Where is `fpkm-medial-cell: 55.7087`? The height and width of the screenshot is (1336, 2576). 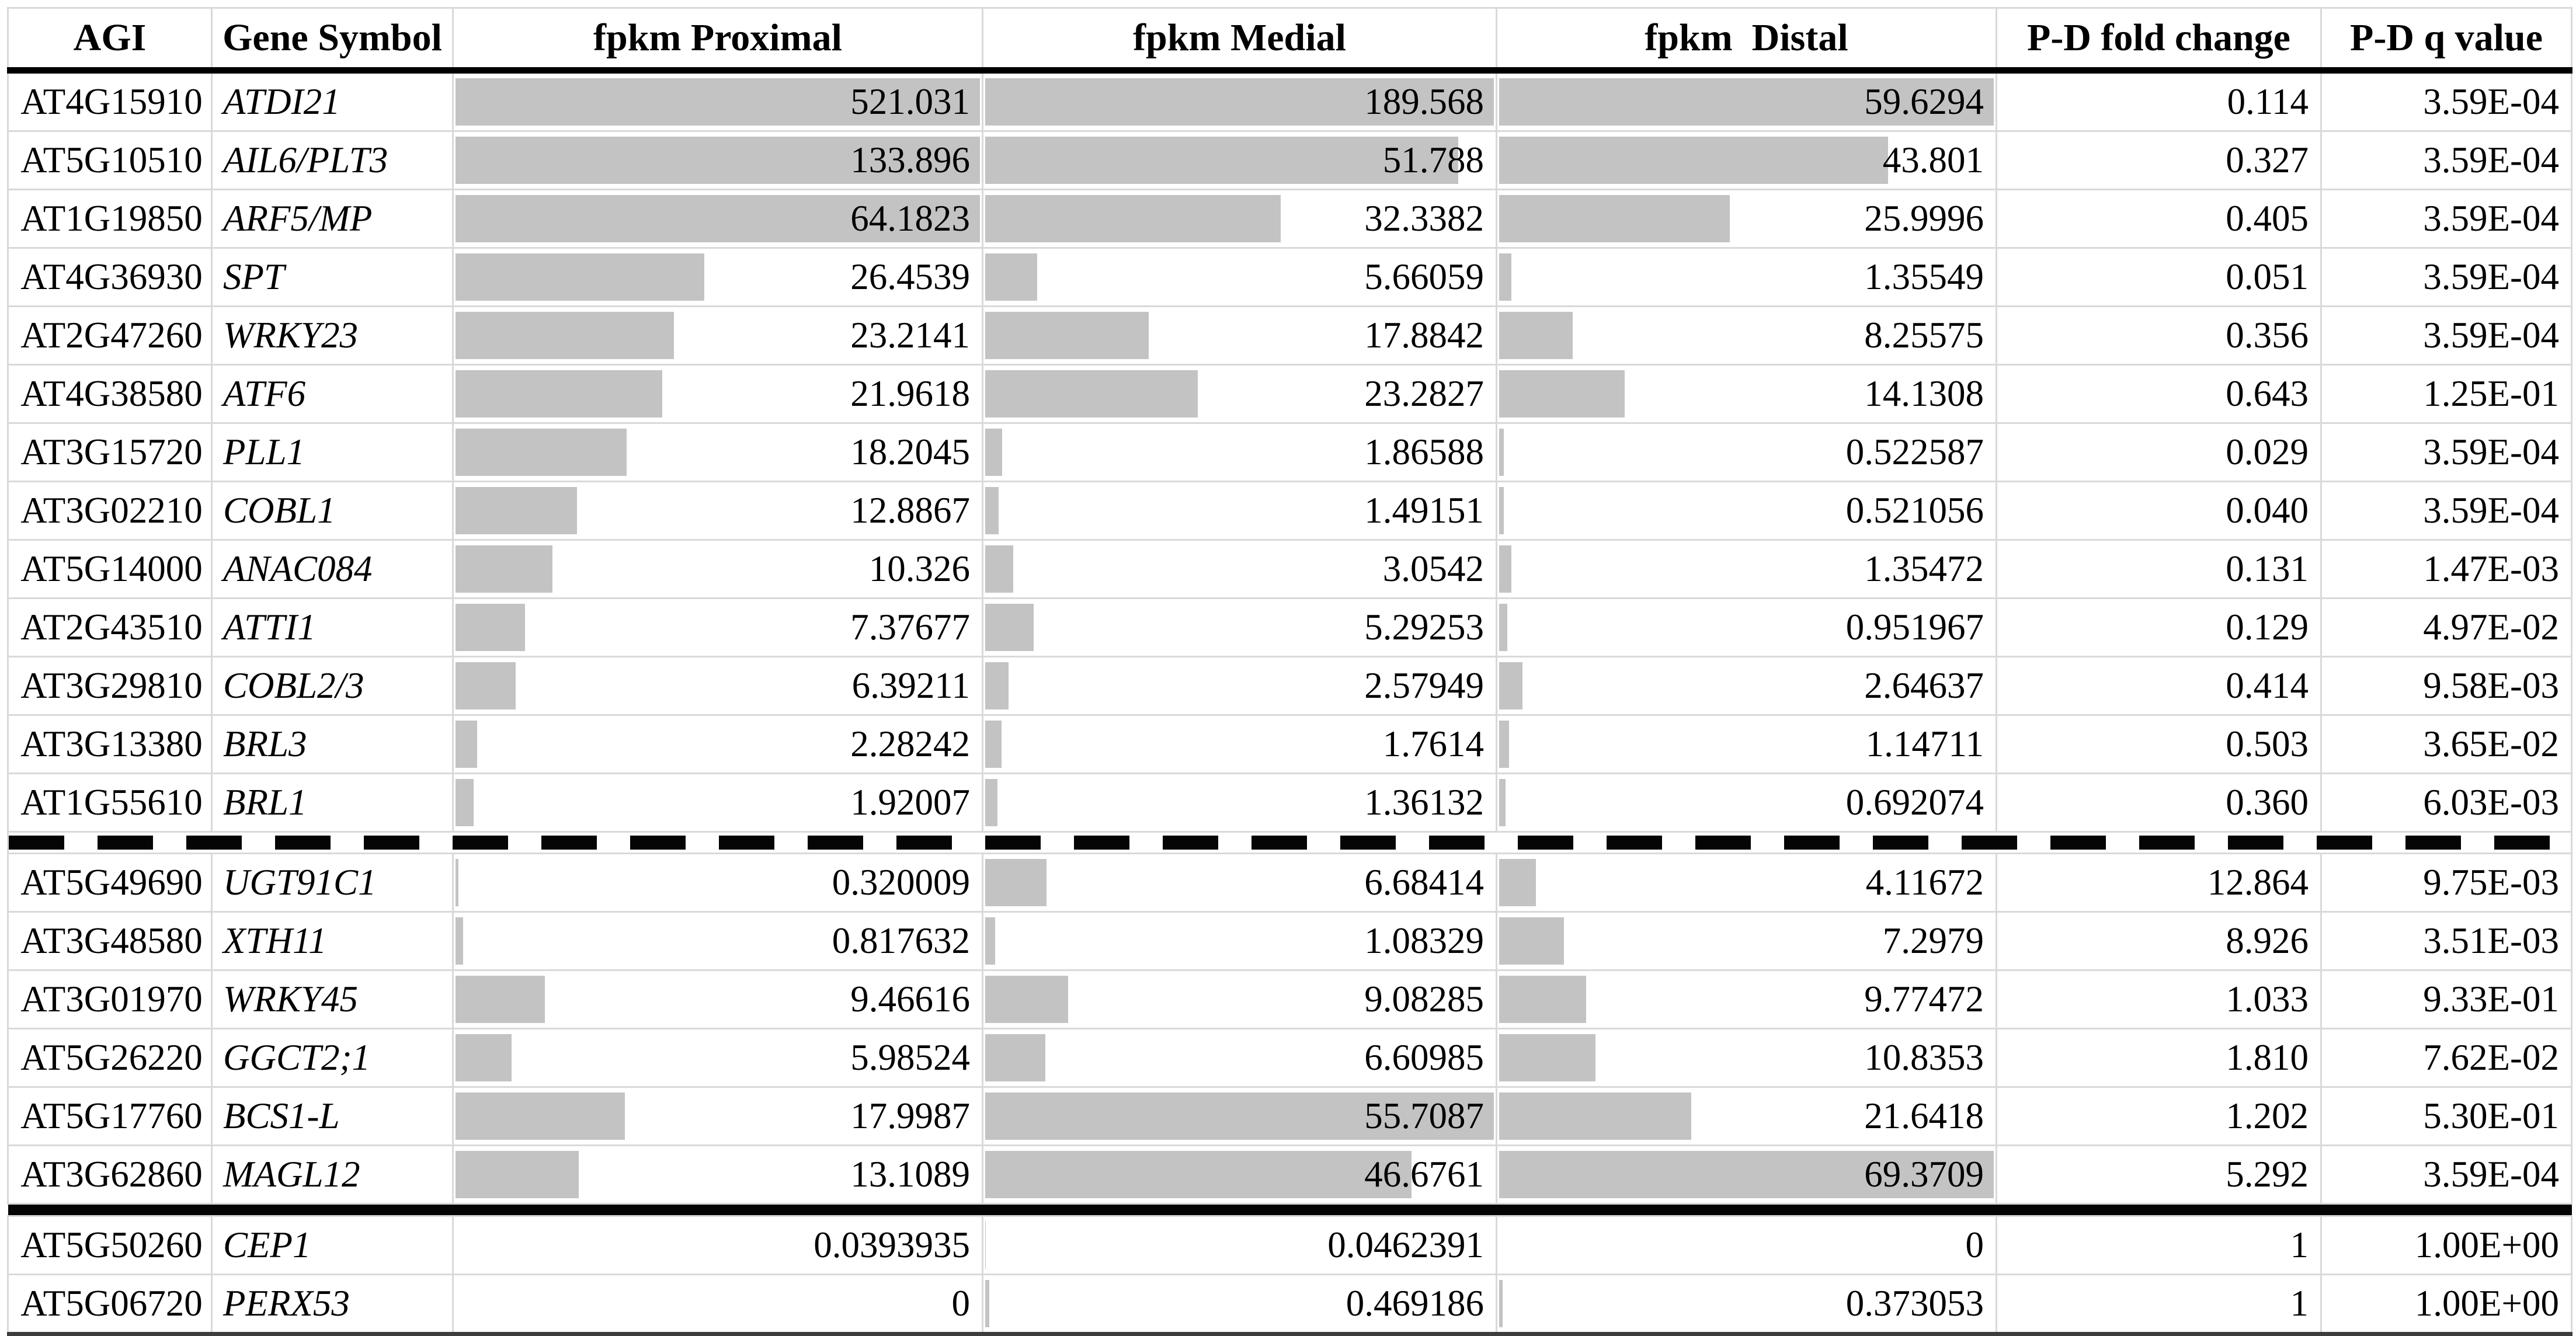 fpkm-medial-cell: 55.7087 is located at coordinates (1240, 1116).